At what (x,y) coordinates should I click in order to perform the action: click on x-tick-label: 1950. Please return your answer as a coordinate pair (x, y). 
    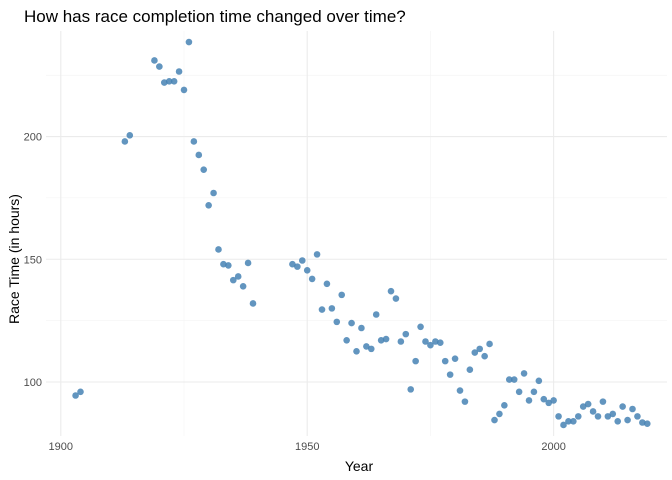
    Looking at the image, I should click on (307, 447).